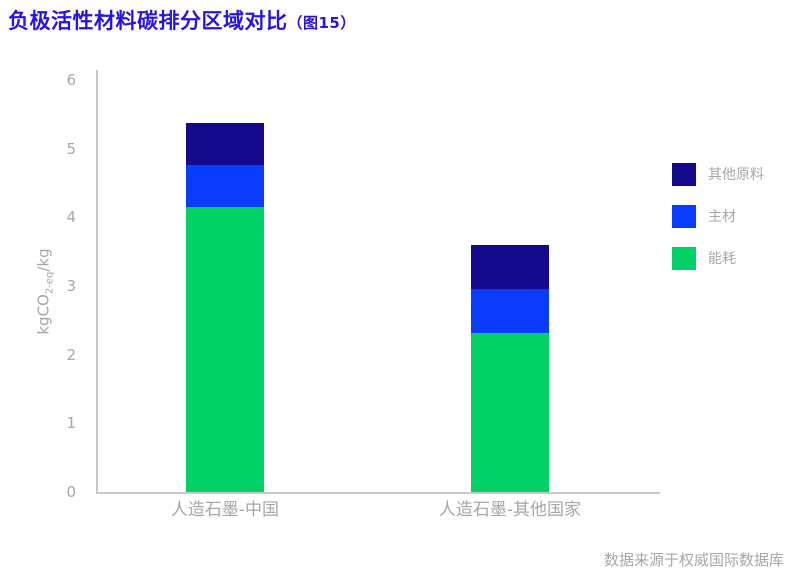 The height and width of the screenshot is (576, 788). What do you see at coordinates (148, 21) in the screenshot?
I see `chart-title-text: 负极活性材料碳排分区域对比` at bounding box center [148, 21].